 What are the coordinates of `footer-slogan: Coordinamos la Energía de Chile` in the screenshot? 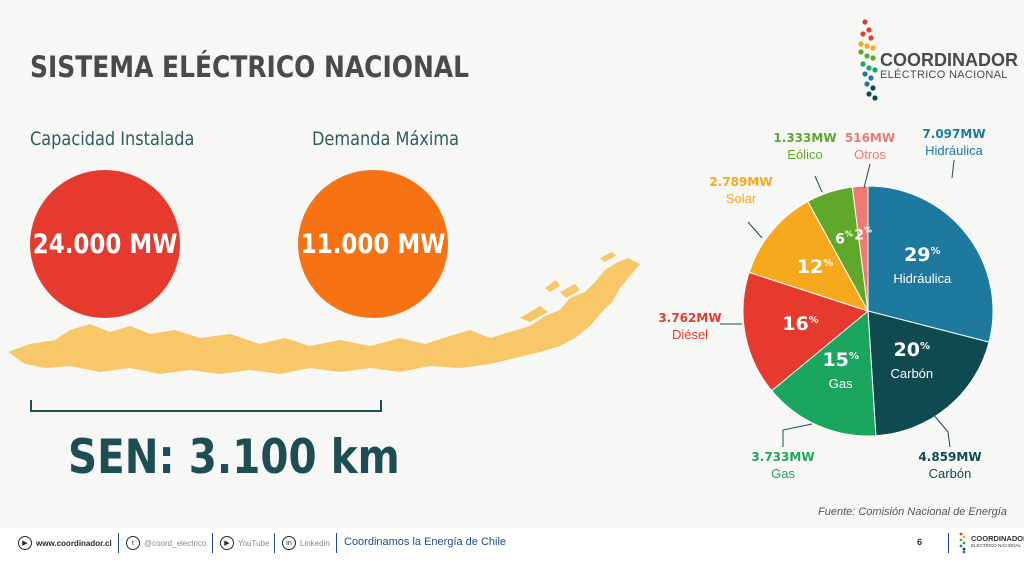 It's located at (425, 542).